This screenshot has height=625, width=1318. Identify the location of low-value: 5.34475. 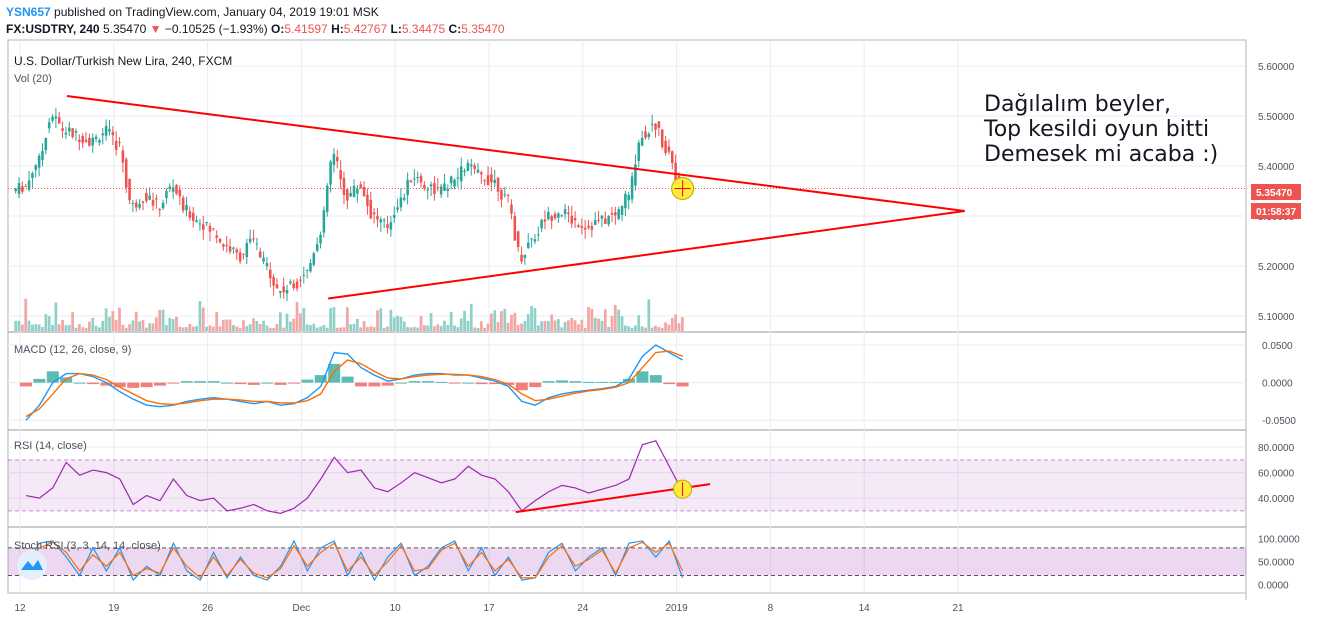
(423, 29).